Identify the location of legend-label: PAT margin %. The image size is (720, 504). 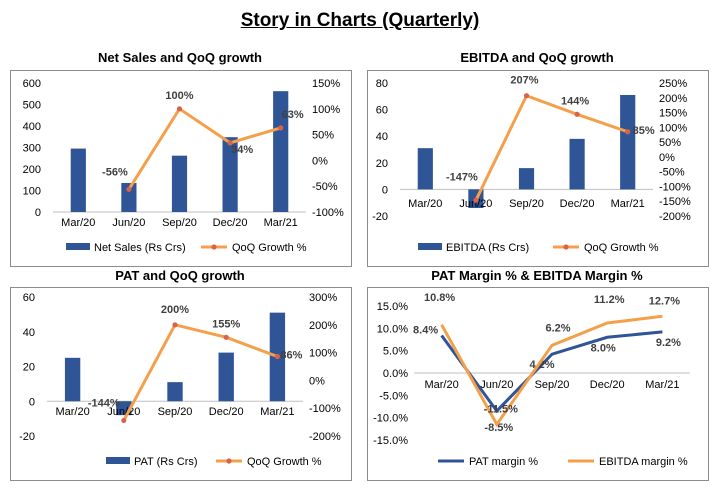
(503, 462).